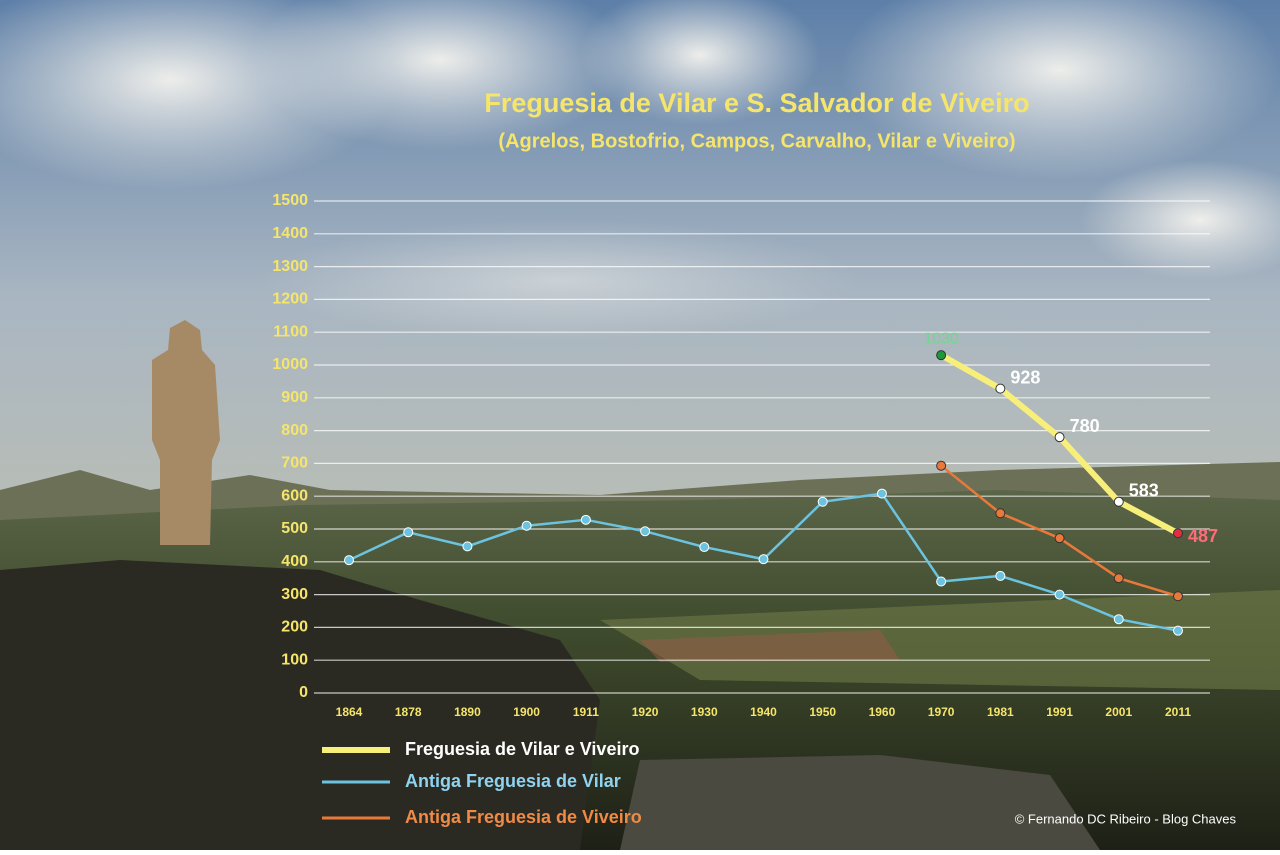 The height and width of the screenshot is (855, 1280). Describe the element at coordinates (1059, 712) in the screenshot. I see `x-tick-label: 1991` at that location.